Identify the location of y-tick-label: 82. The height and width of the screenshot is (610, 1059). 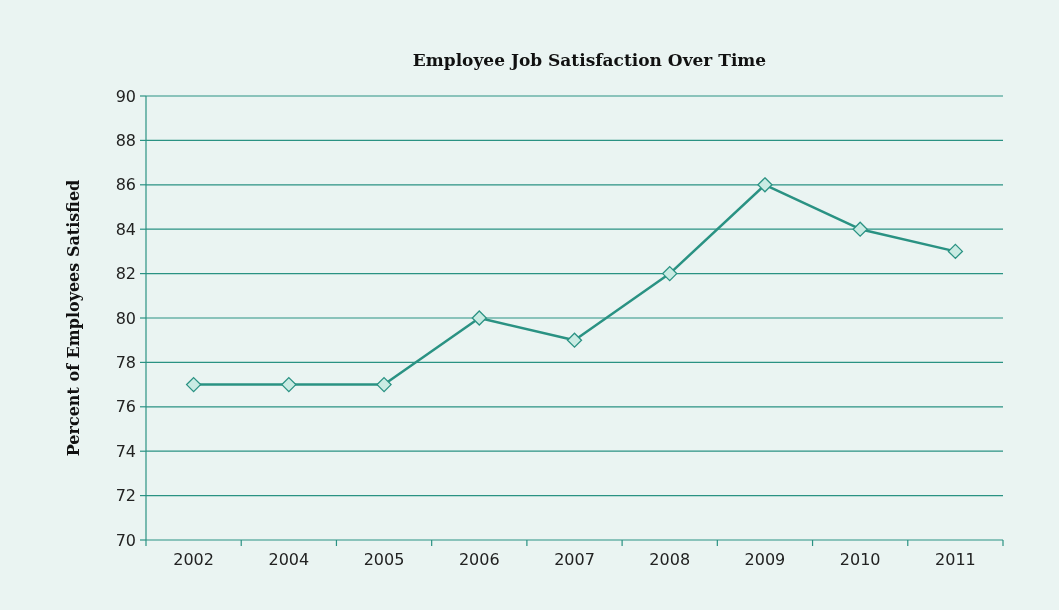
(125, 274).